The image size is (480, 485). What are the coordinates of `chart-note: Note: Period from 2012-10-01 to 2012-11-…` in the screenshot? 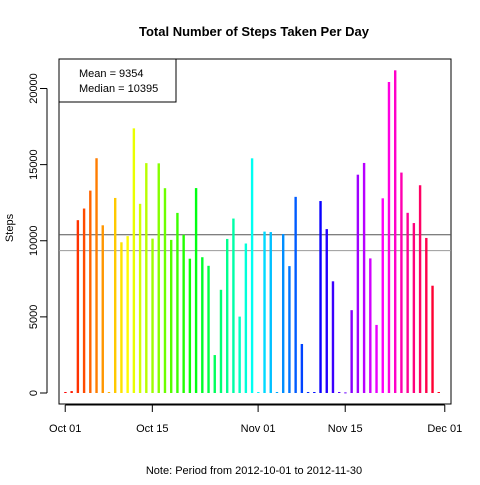 It's located at (254, 471).